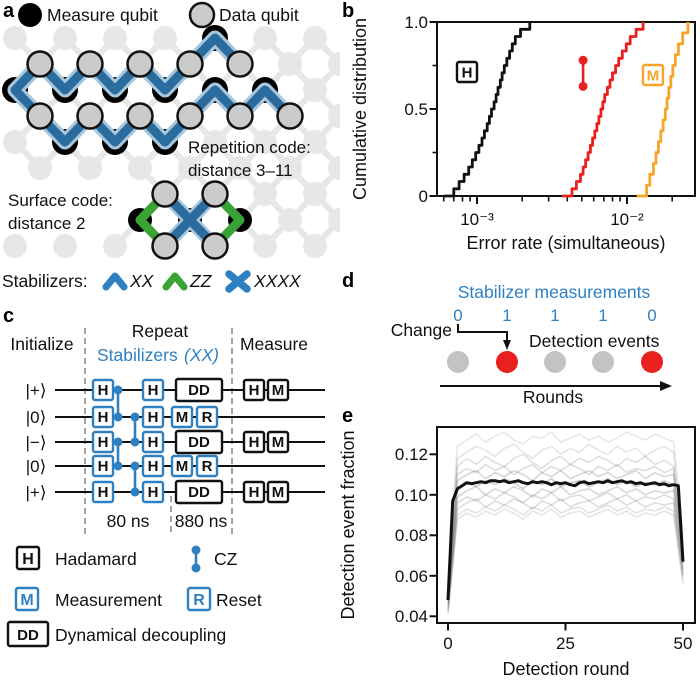 Image resolution: width=700 pixels, height=681 pixels. What do you see at coordinates (201, 281) in the screenshot?
I see `zz-label: ZZ` at bounding box center [201, 281].